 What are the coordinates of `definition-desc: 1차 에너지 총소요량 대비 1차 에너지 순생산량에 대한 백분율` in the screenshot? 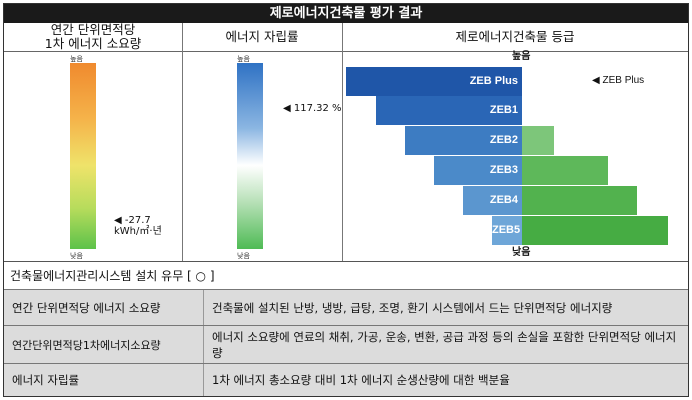 It's located at (361, 380).